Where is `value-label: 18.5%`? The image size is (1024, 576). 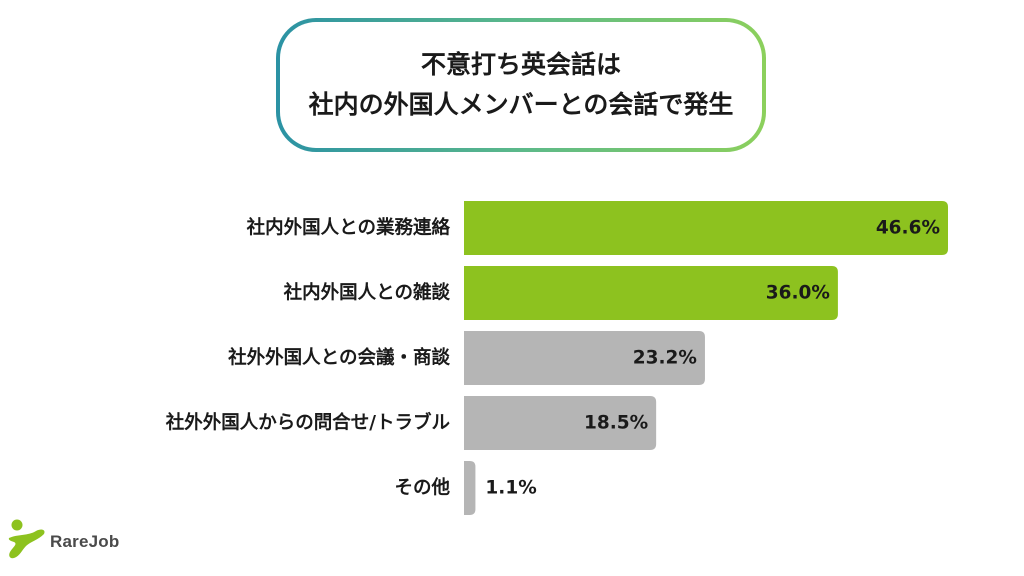 value-label: 18.5% is located at coordinates (616, 423).